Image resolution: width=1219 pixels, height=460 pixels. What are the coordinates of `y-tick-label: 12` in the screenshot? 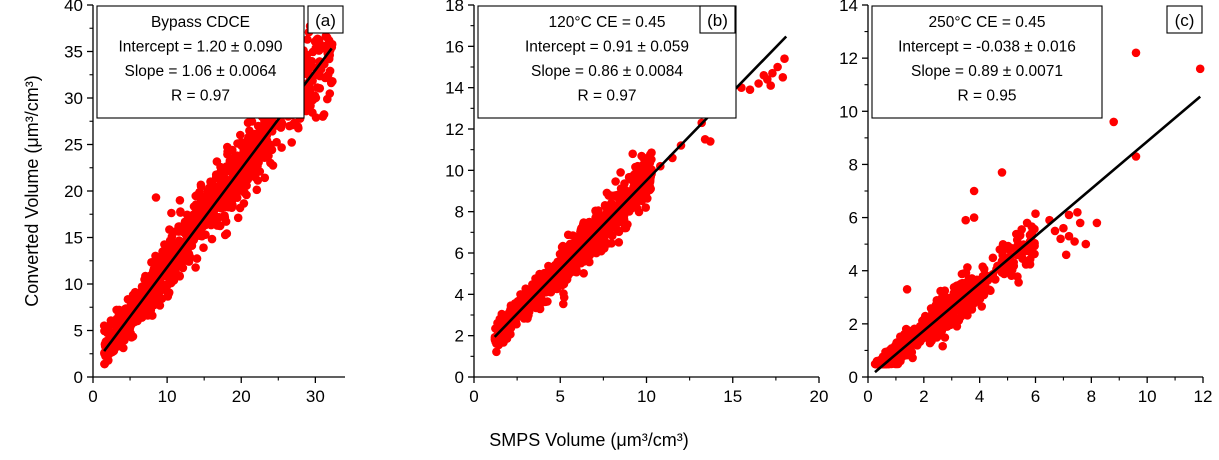 It's located at (848, 58).